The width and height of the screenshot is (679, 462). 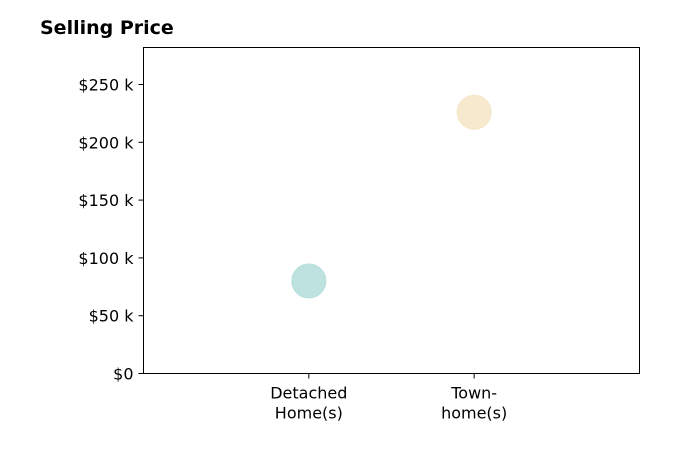 I want to click on x-axis: Detached Home(s) Town-home(s), so click(x=388, y=398).